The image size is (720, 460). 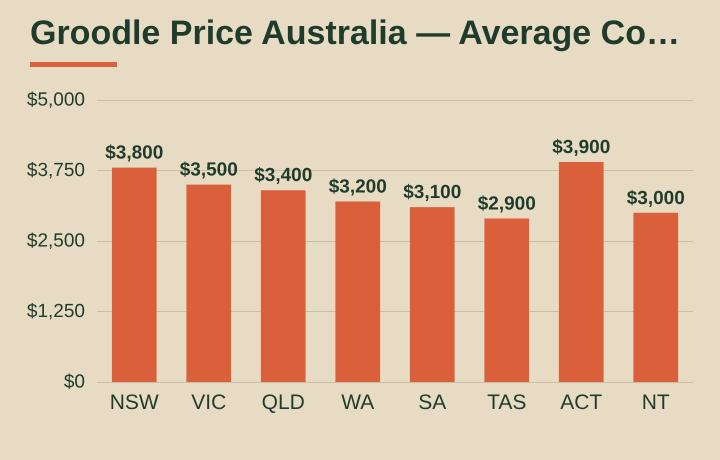 What do you see at coordinates (357, 402) in the screenshot?
I see `x-tick-label: WA` at bounding box center [357, 402].